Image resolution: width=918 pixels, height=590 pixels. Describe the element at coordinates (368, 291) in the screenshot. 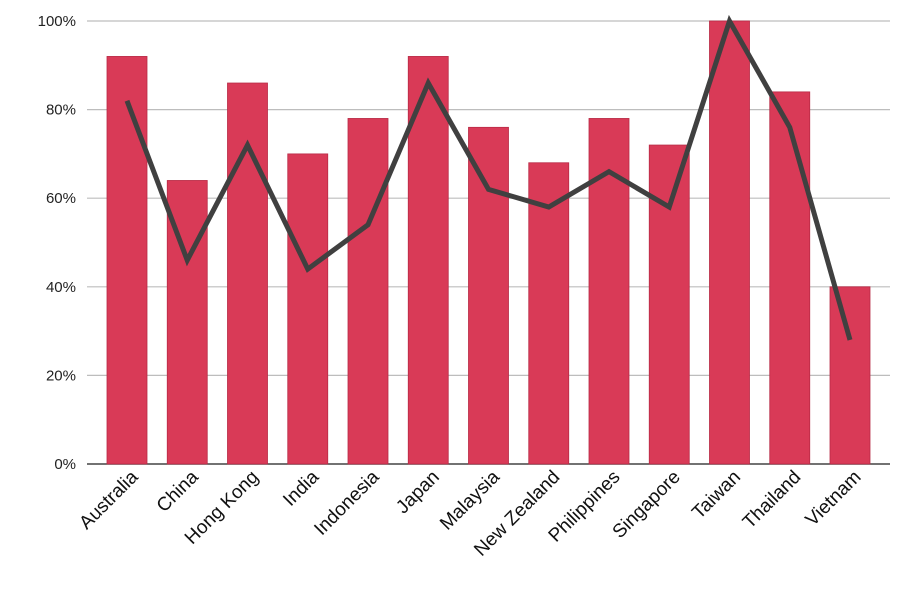

I see `bar-indonesia` at that location.